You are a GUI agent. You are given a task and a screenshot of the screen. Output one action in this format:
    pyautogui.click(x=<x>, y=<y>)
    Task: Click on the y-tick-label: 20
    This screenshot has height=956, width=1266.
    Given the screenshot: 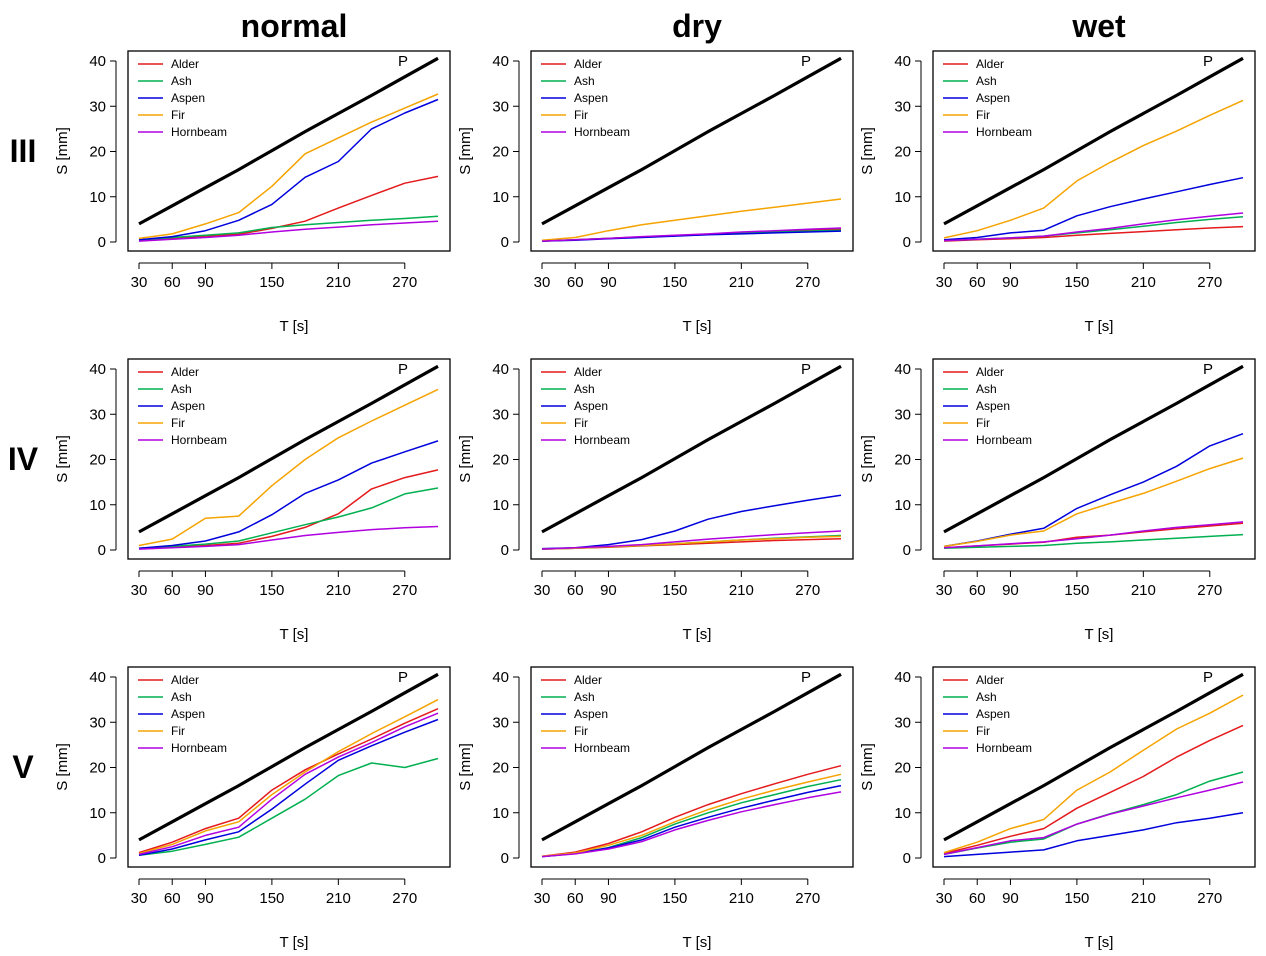 What is the action you would take?
    pyautogui.click(x=902, y=768)
    